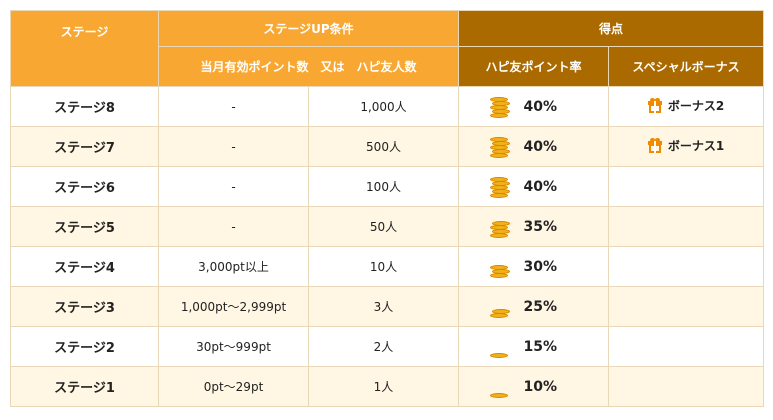 This screenshot has height=420, width=773. Describe the element at coordinates (540, 386) in the screenshot. I see `rate-value: 10%` at that location.